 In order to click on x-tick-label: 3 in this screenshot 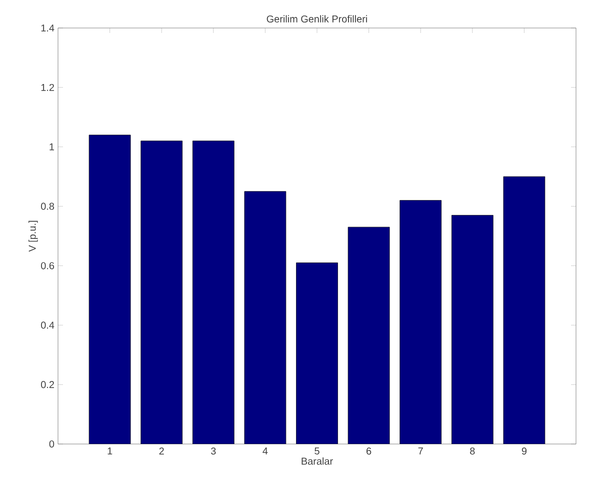, I will do `click(213, 451)`.